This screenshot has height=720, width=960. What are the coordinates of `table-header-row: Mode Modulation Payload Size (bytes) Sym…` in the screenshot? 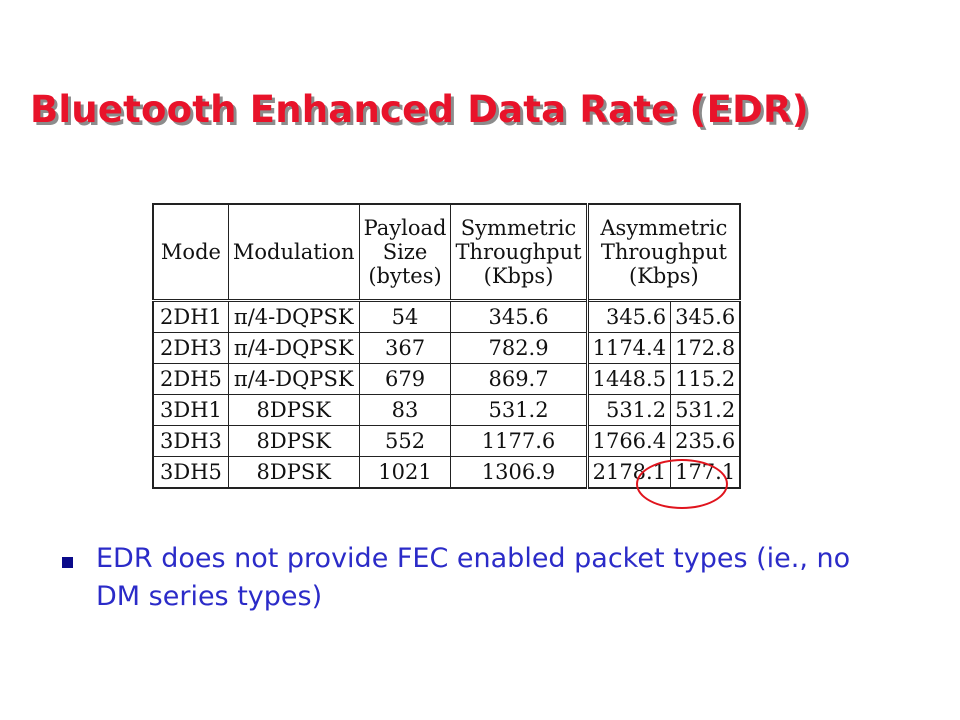 It's located at (446, 252).